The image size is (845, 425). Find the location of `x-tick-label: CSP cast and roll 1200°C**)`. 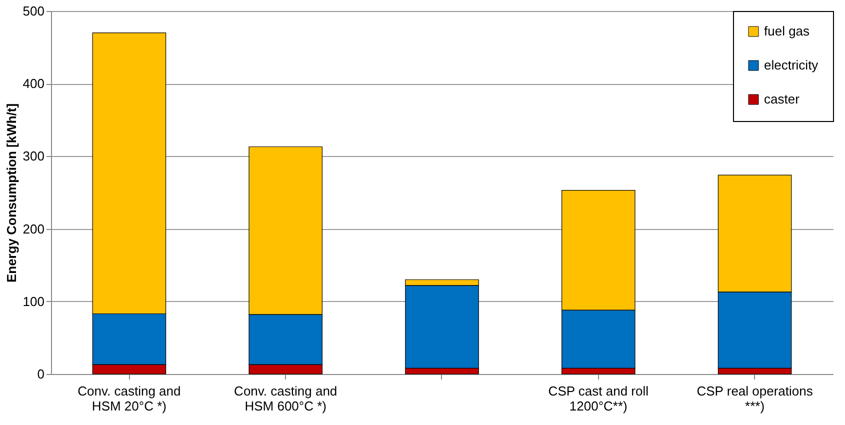

x-tick-label: CSP cast and roll 1200°C**) is located at coordinates (598, 399).